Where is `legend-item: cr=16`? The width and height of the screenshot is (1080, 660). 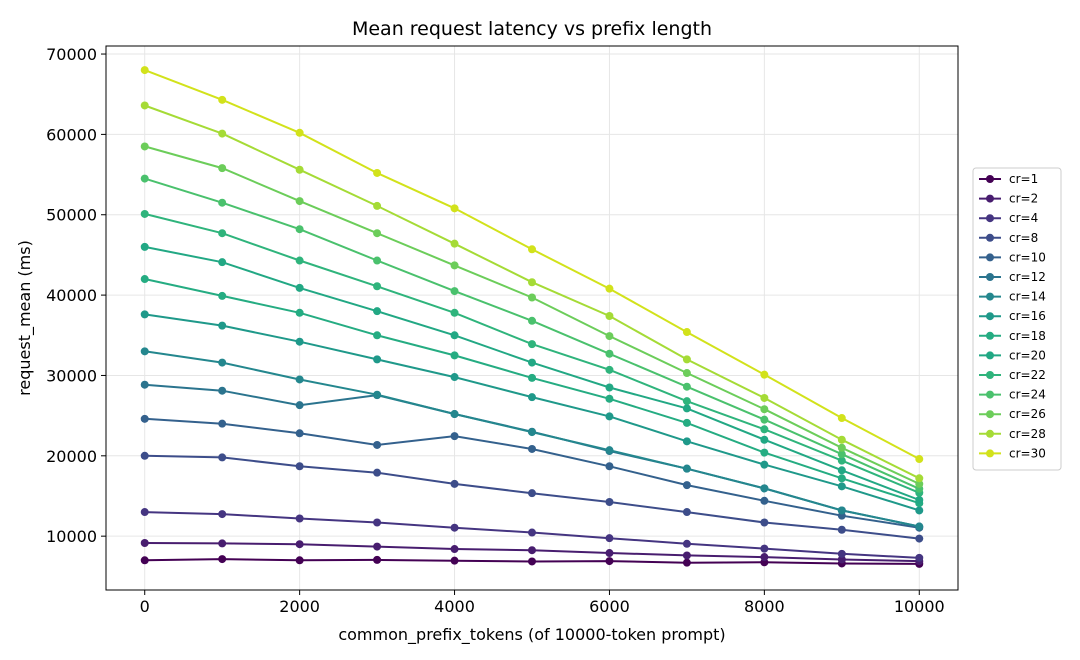
legend-item: cr=16 is located at coordinates (1012, 316).